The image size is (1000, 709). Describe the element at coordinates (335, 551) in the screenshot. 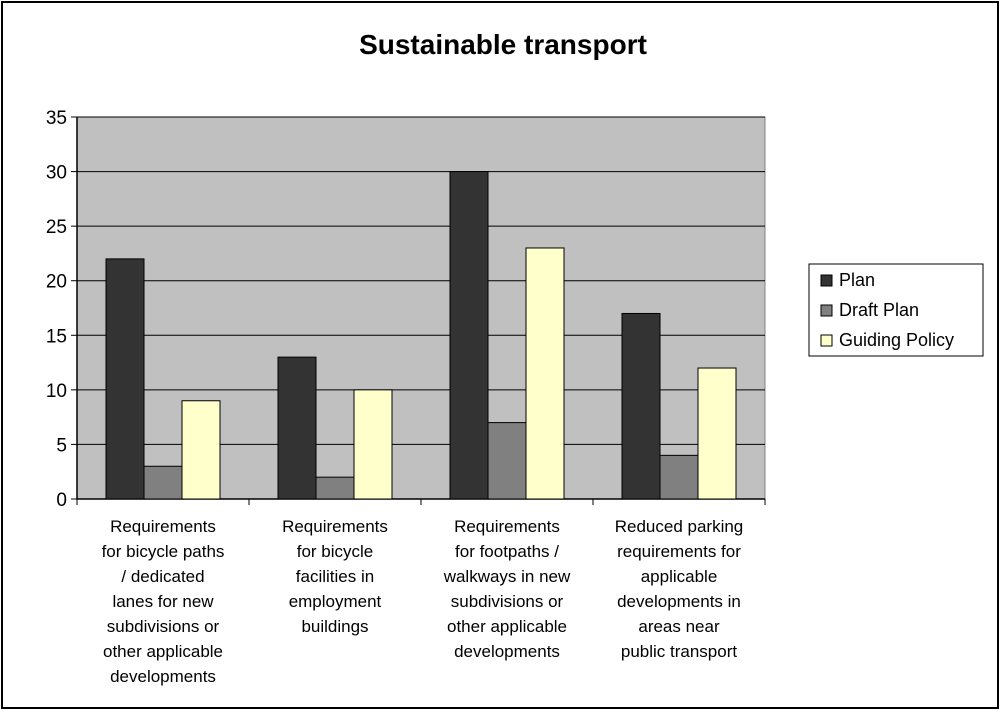

I see `x-category-label-line: for bicycle` at that location.